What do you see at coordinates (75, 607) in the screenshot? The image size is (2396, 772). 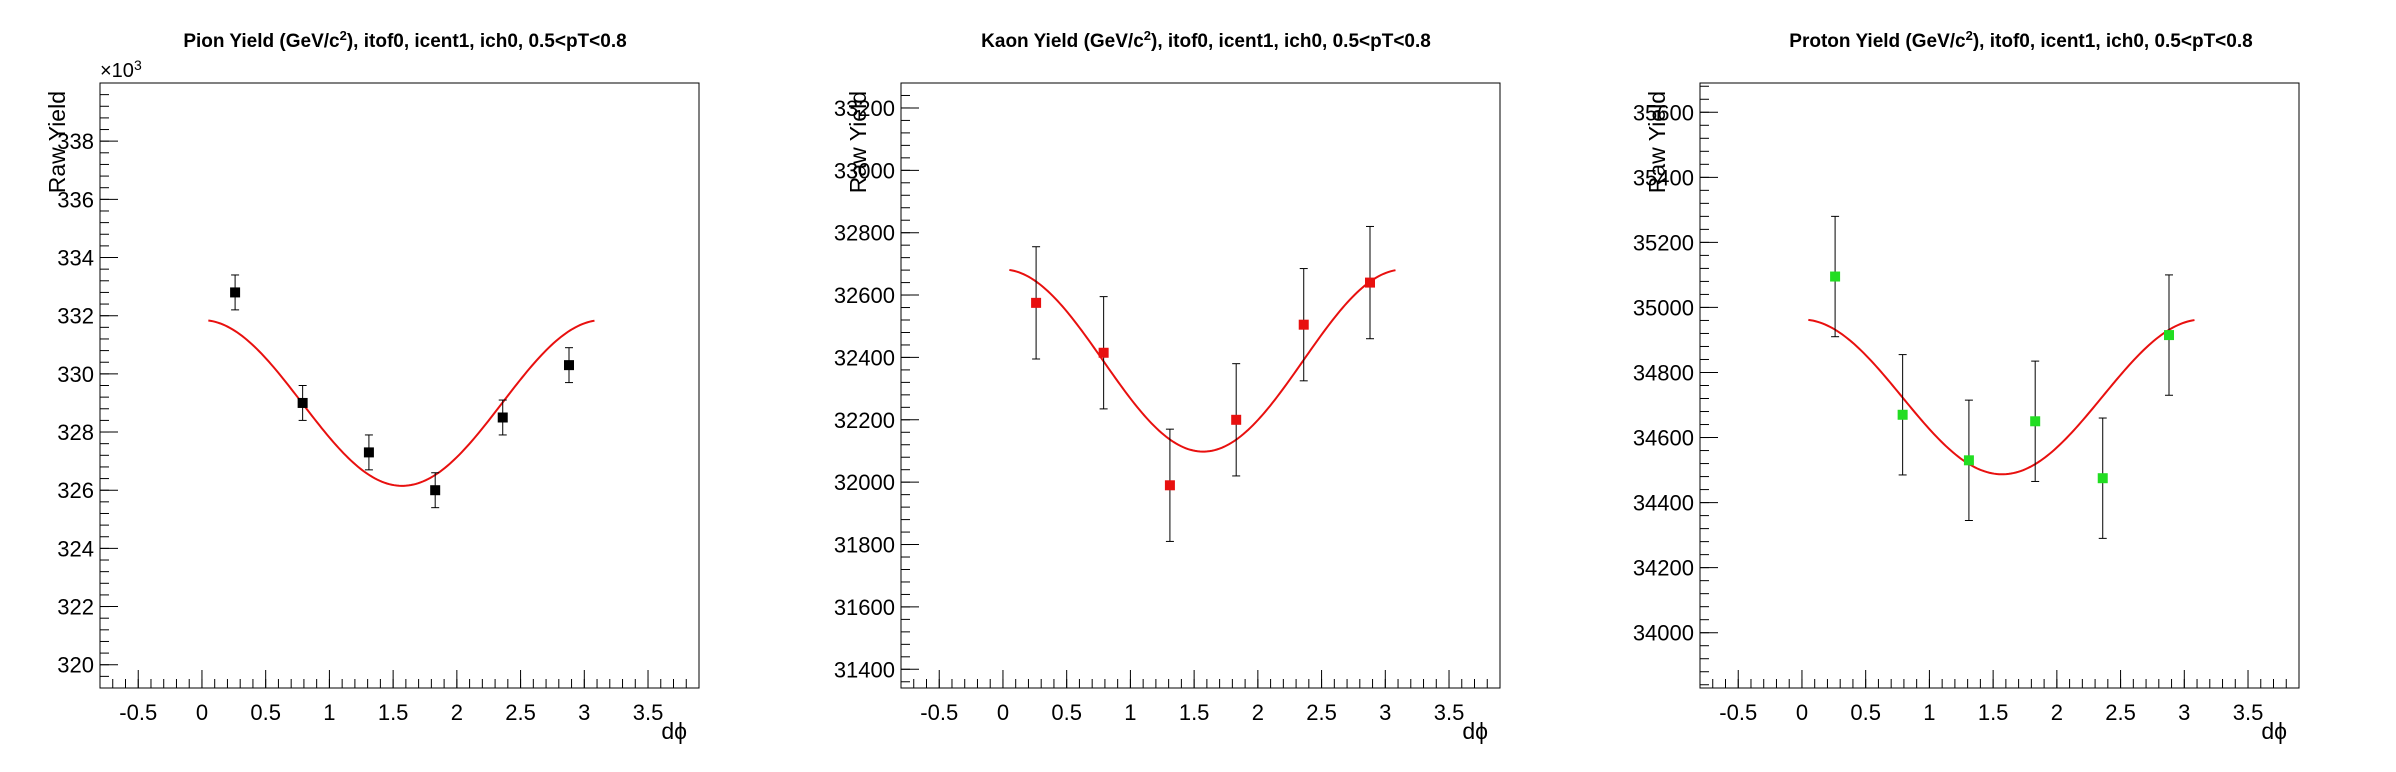 I see `y-tick-label: 322` at bounding box center [75, 607].